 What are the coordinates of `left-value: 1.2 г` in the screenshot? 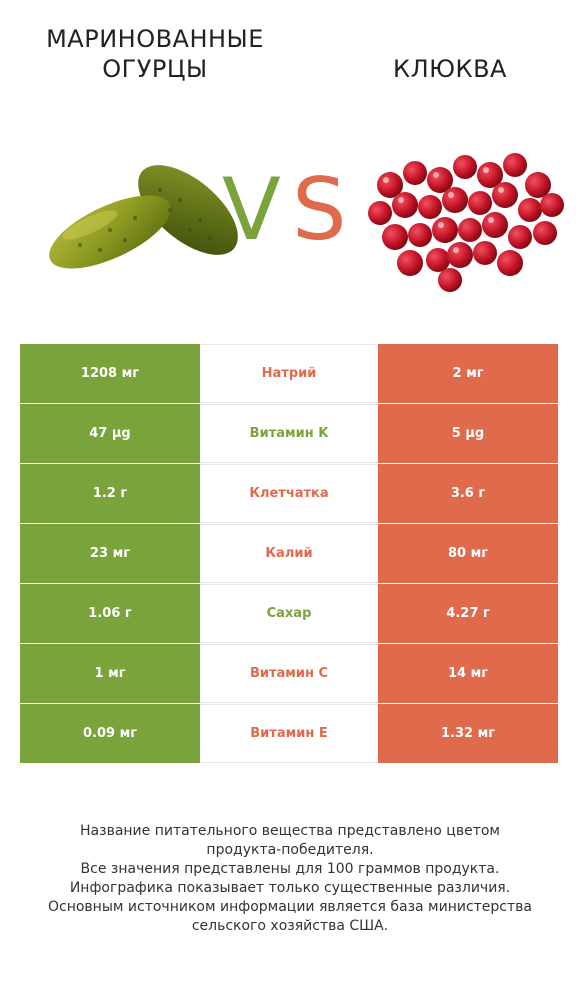 It's located at (110, 493).